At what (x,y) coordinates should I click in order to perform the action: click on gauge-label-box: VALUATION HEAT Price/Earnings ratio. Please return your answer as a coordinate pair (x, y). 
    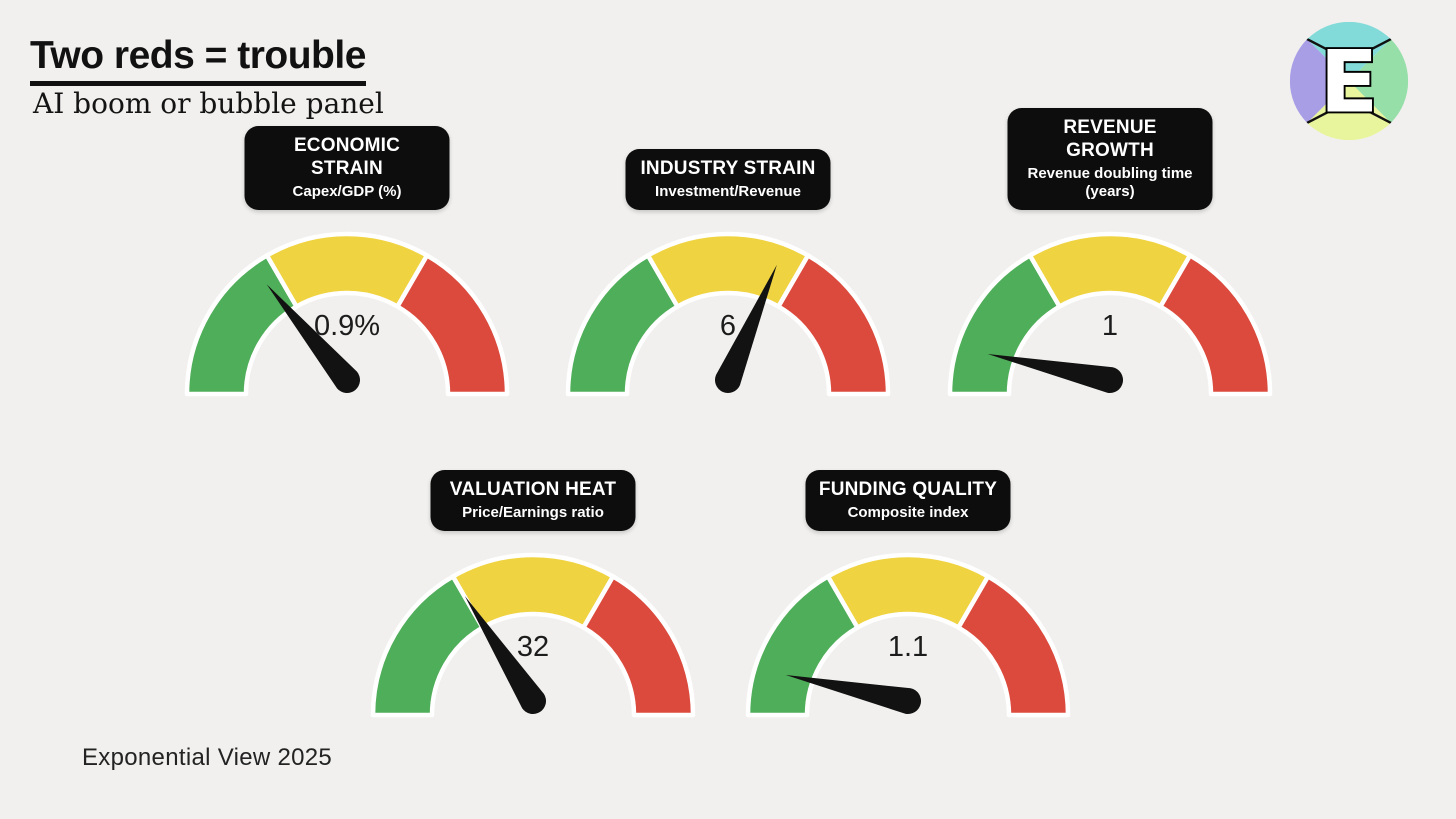
    Looking at the image, I should click on (533, 500).